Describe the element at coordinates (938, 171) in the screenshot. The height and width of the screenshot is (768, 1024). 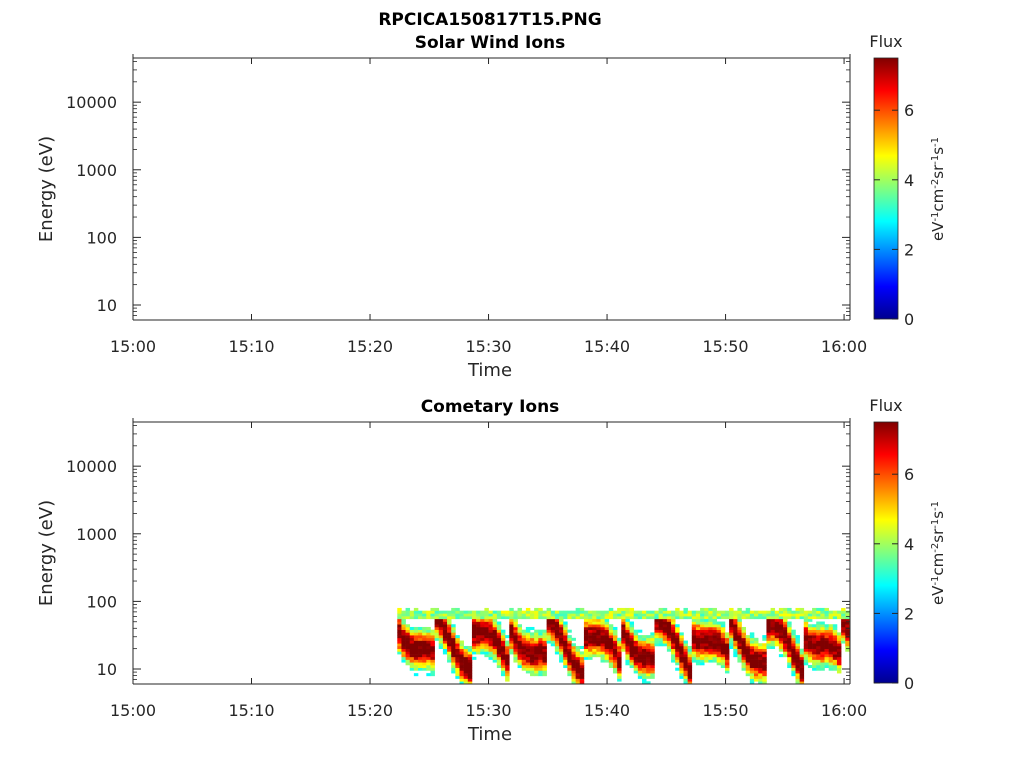
I see `unit-base: sr` at that location.